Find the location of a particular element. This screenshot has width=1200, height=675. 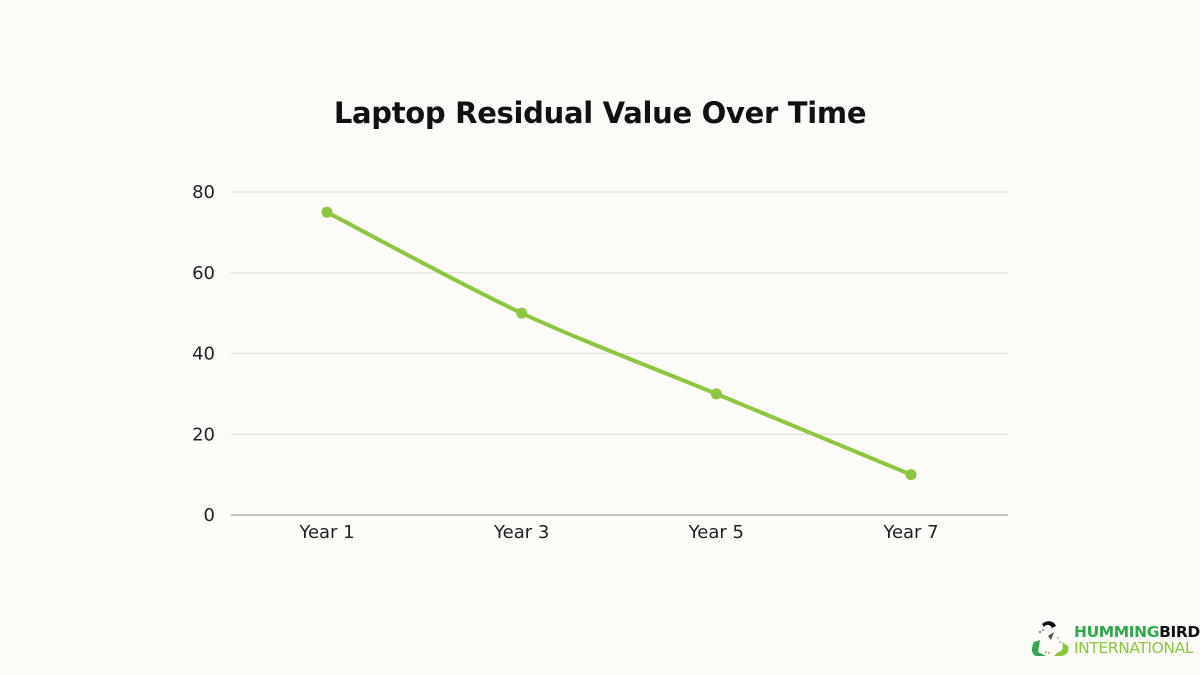

y-tick-label: 20 is located at coordinates (203, 434).